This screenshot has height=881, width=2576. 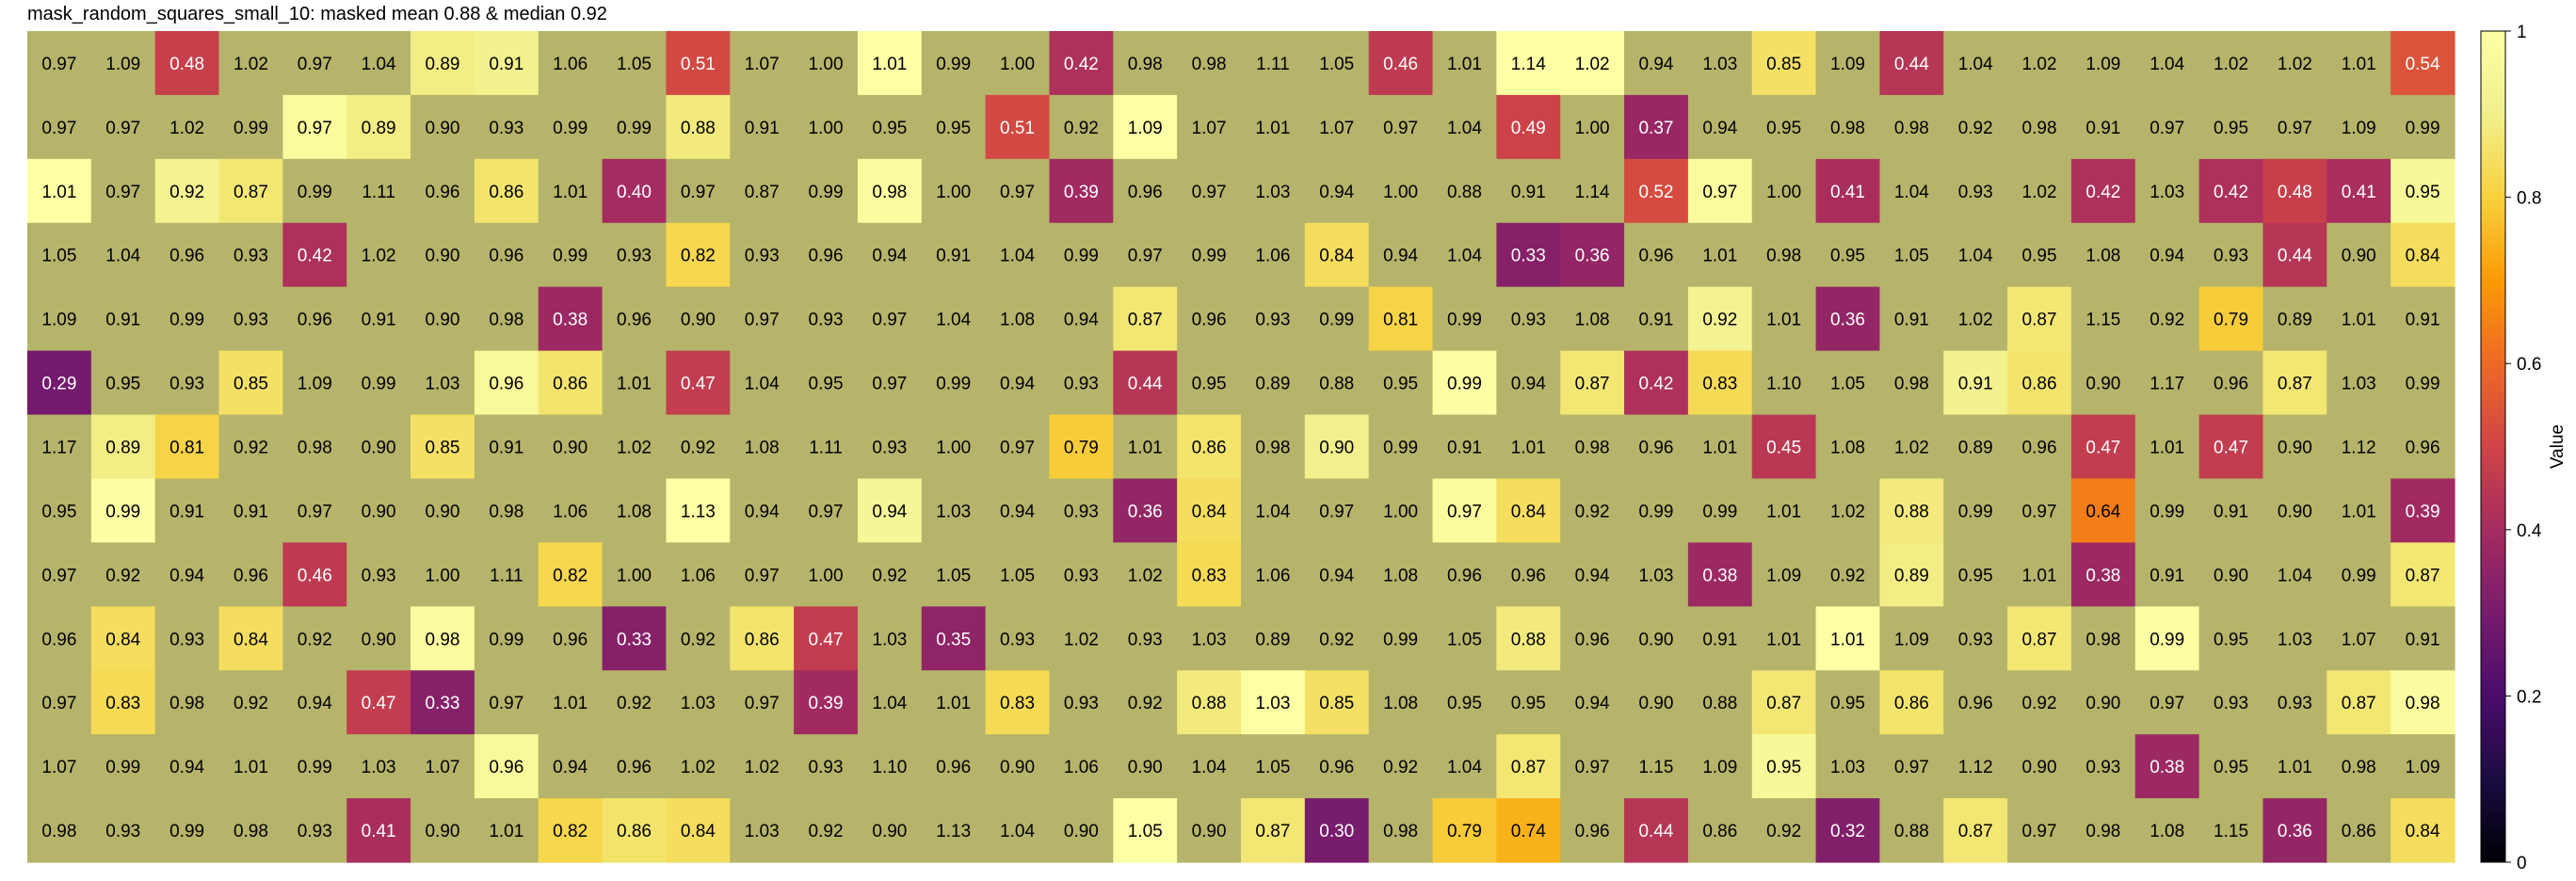 What do you see at coordinates (1655, 128) in the screenshot?
I see `cell-value-label: 0.37` at bounding box center [1655, 128].